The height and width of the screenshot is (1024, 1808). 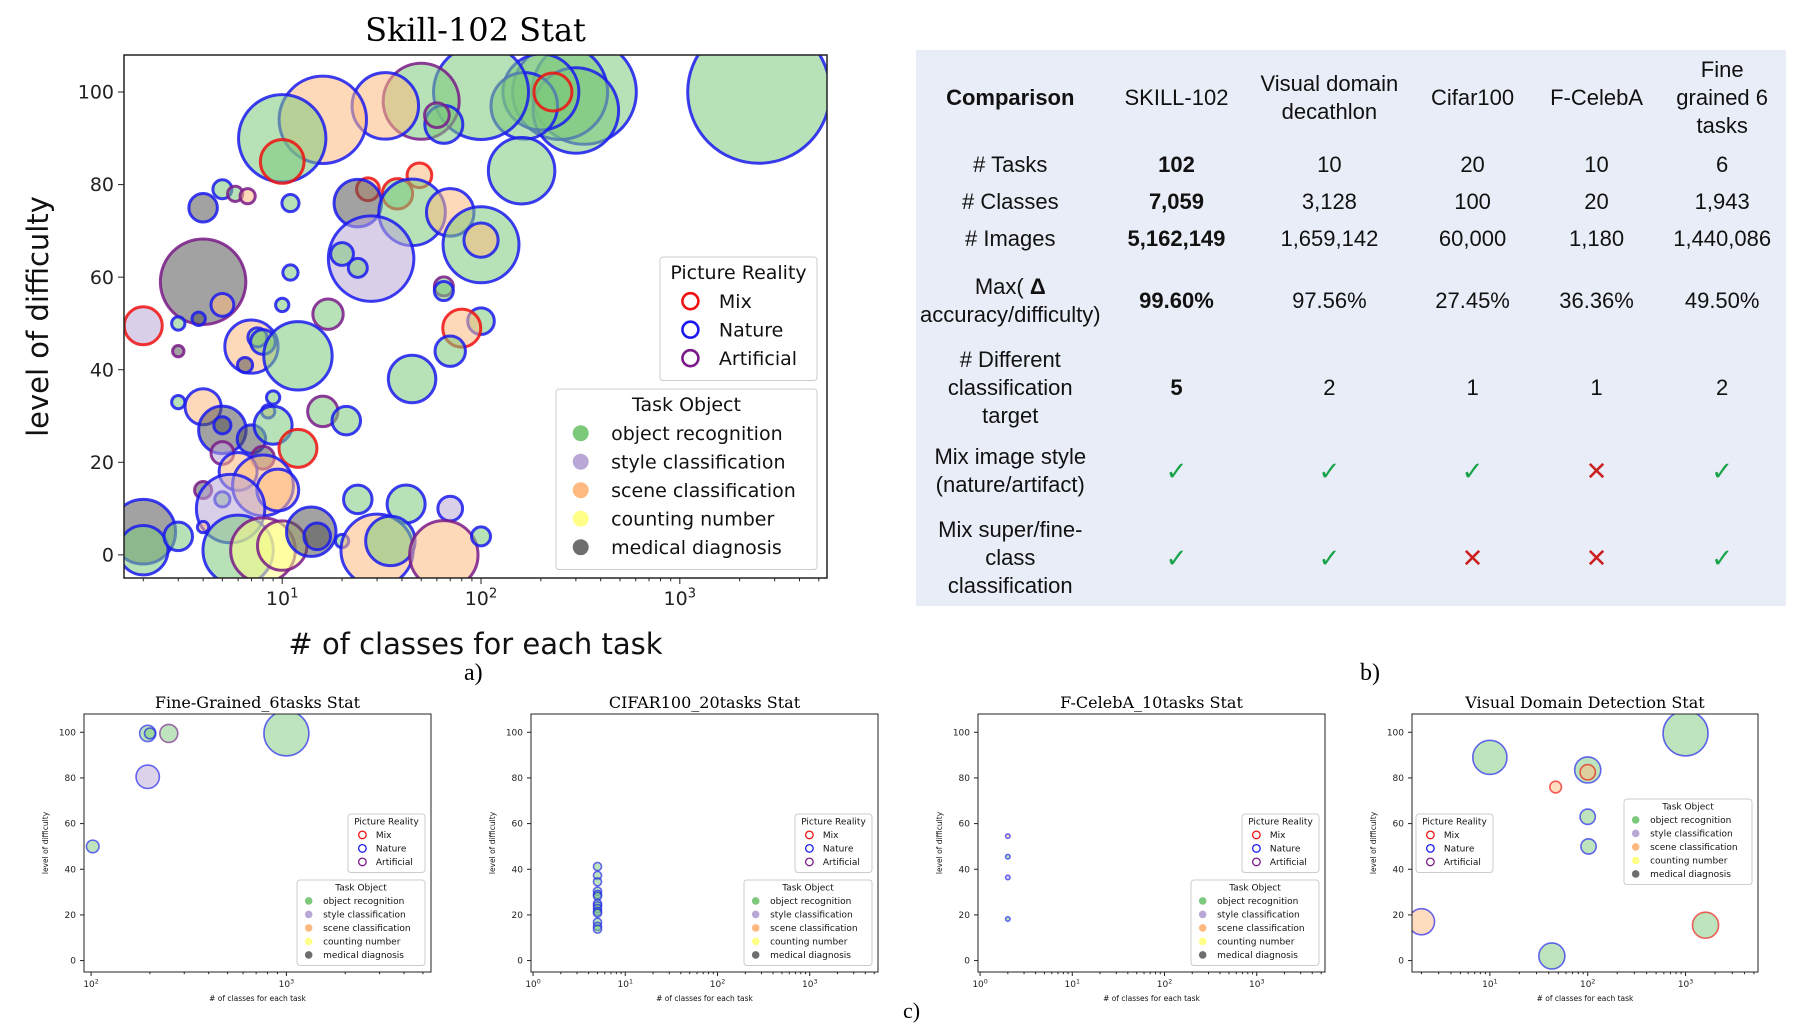 I want to click on table-row: # Classes 7,059 3,128 100 20 1,943, so click(x=1351, y=201).